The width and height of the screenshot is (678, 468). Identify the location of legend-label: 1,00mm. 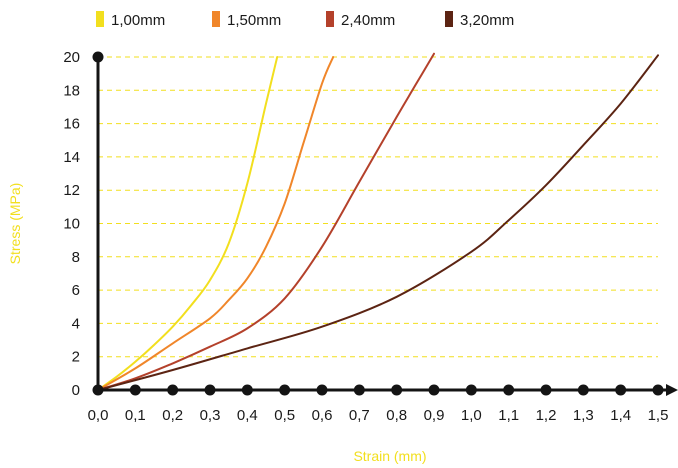
(138, 20).